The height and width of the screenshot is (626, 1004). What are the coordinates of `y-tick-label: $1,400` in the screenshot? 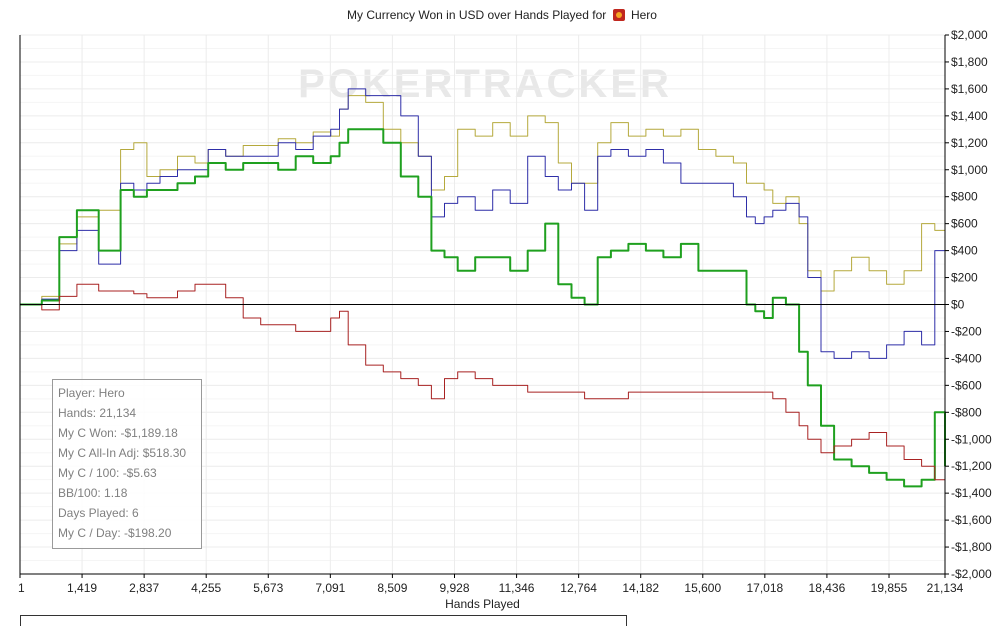 It's located at (969, 116).